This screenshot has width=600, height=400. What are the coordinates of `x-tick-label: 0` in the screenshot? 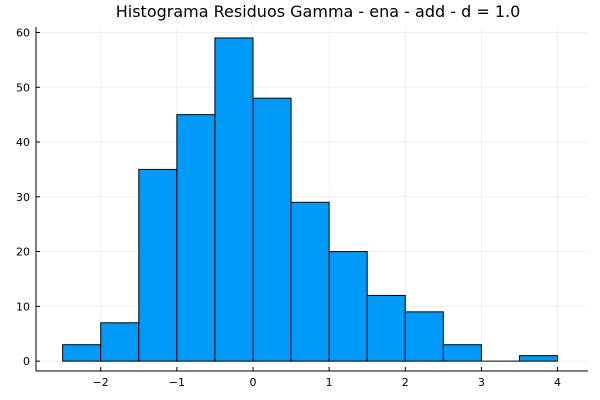 It's located at (252, 382).